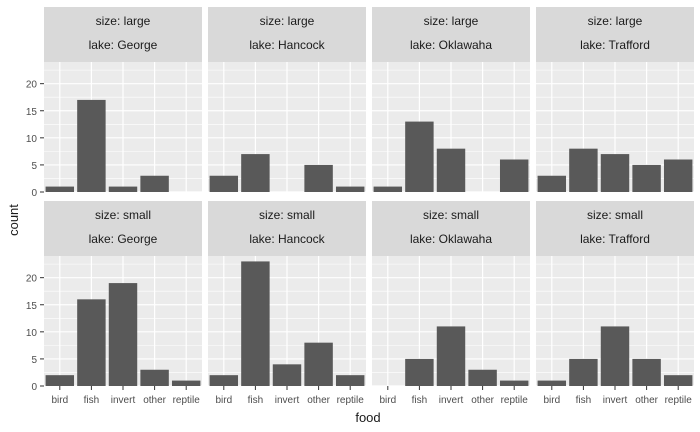 The width and height of the screenshot is (700, 432). I want to click on facet-panel: size: small lake: George, so click(123, 294).